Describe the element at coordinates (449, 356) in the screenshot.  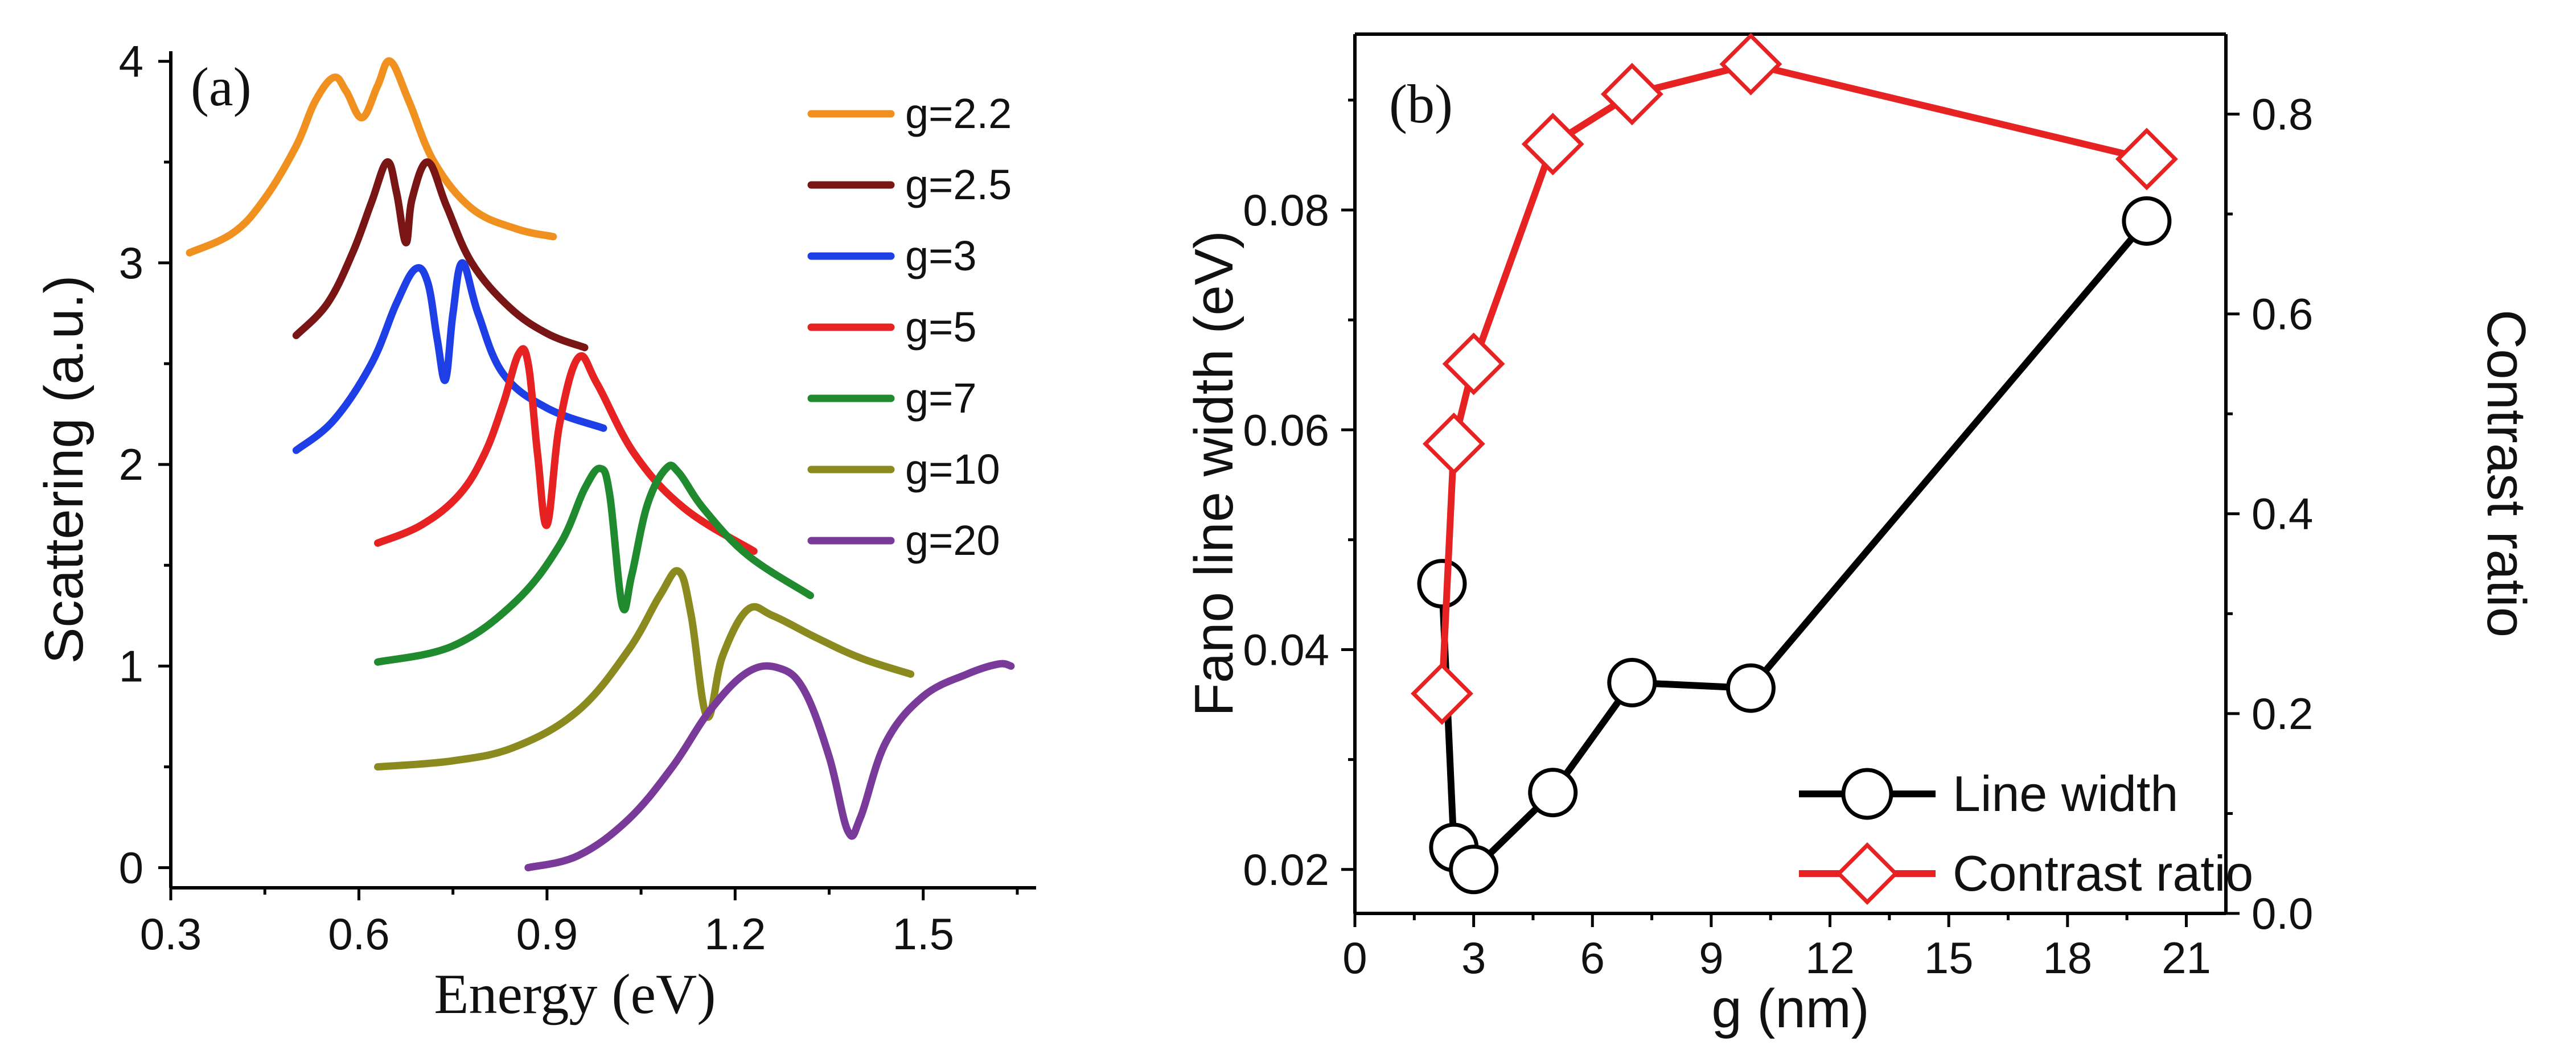
I see `panel-a-series-g=3` at that location.